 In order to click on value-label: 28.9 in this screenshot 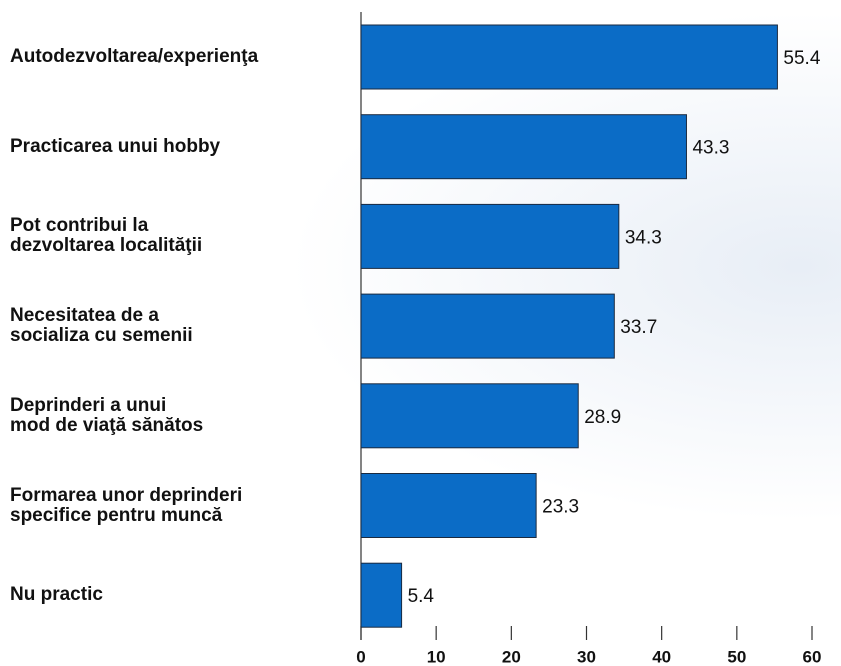, I will do `click(602, 417)`.